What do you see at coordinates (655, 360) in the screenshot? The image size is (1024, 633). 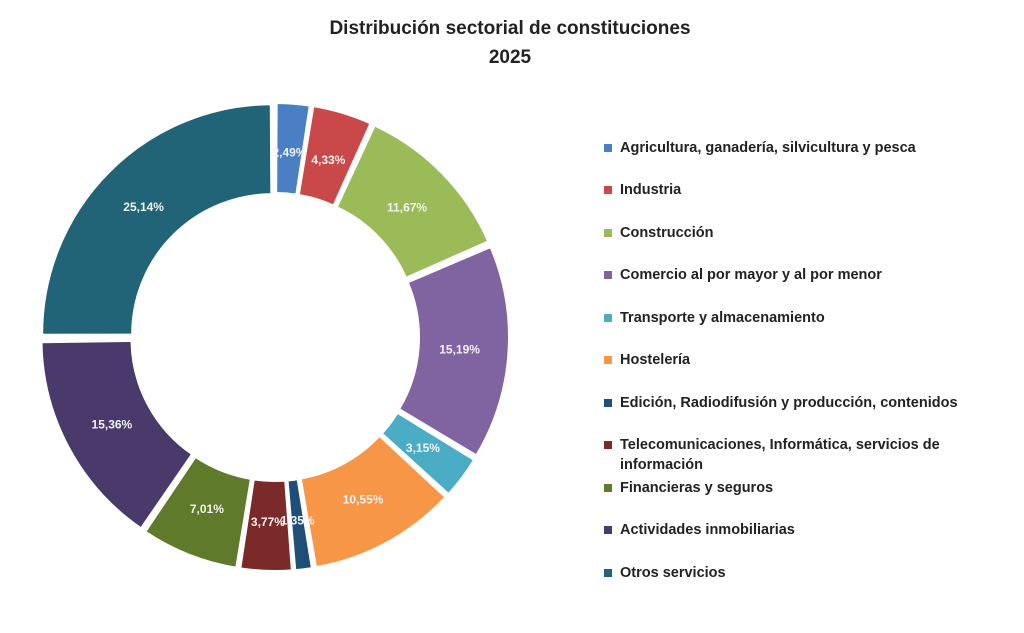 I see `legend-label: Hostelería` at bounding box center [655, 360].